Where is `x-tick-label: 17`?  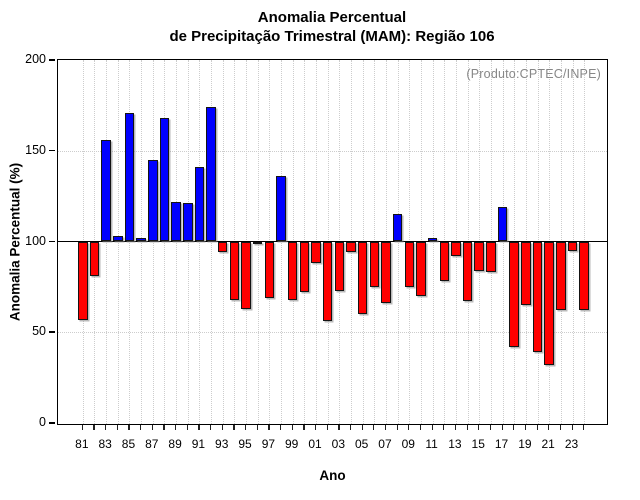
x-tick-label: 17 is located at coordinates (501, 444).